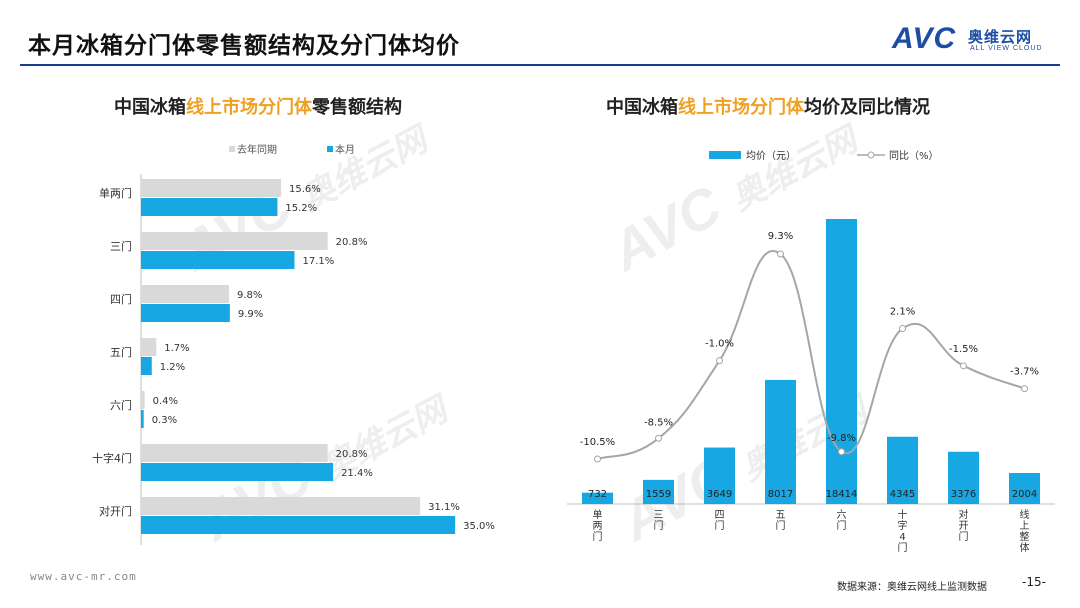 Image resolution: width=1080 pixels, height=608 pixels. Describe the element at coordinates (719, 494) in the screenshot. I see `data-label-price: 3649` at that location.